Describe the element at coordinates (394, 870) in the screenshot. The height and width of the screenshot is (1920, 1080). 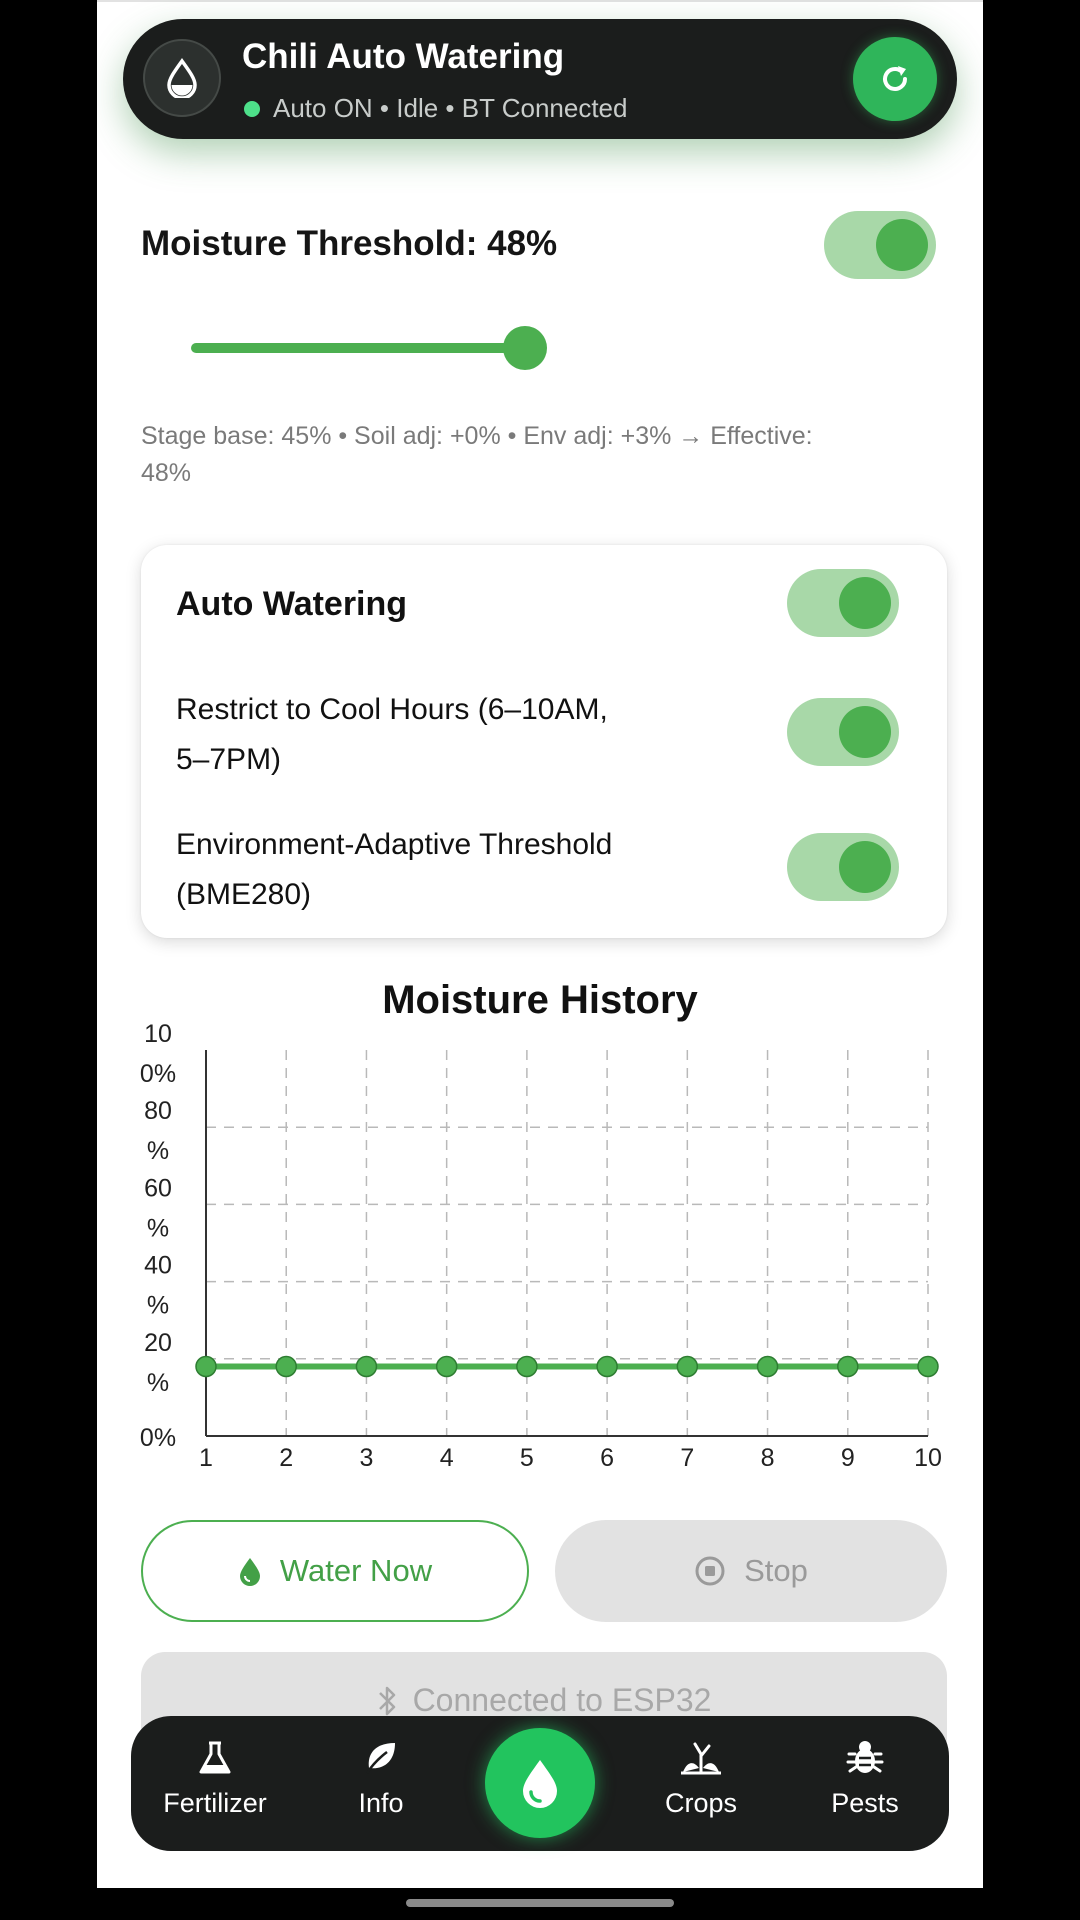
I see `env-adaptive-label: Environment-Adaptive Threshold (BME280)` at that location.